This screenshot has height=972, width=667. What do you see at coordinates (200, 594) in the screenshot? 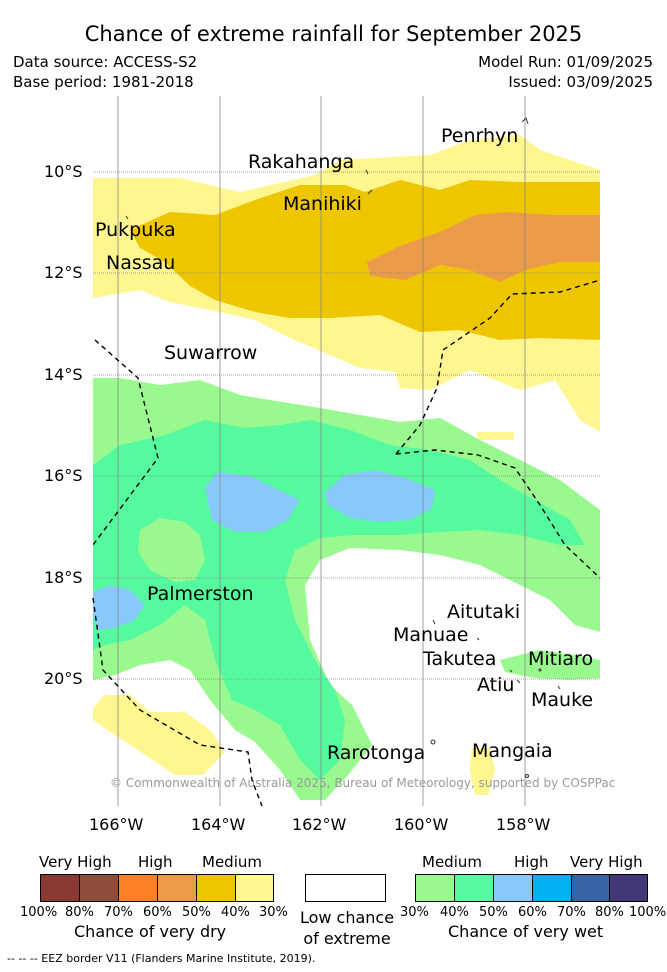
I see `place-palmerston: Palmerston` at bounding box center [200, 594].